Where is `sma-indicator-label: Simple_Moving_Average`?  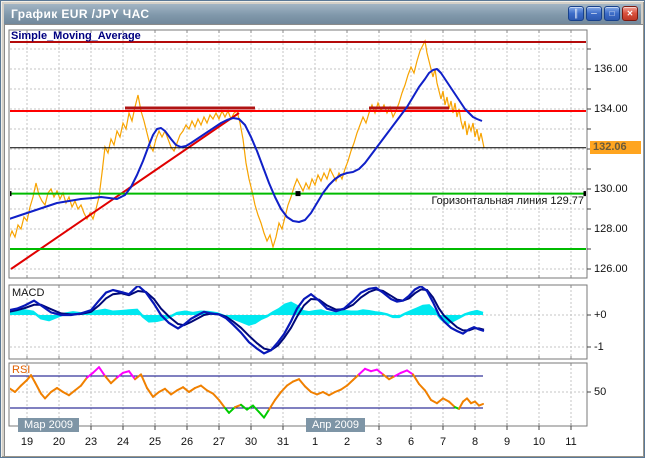 sma-indicator-label: Simple_Moving_Average is located at coordinates (76, 36).